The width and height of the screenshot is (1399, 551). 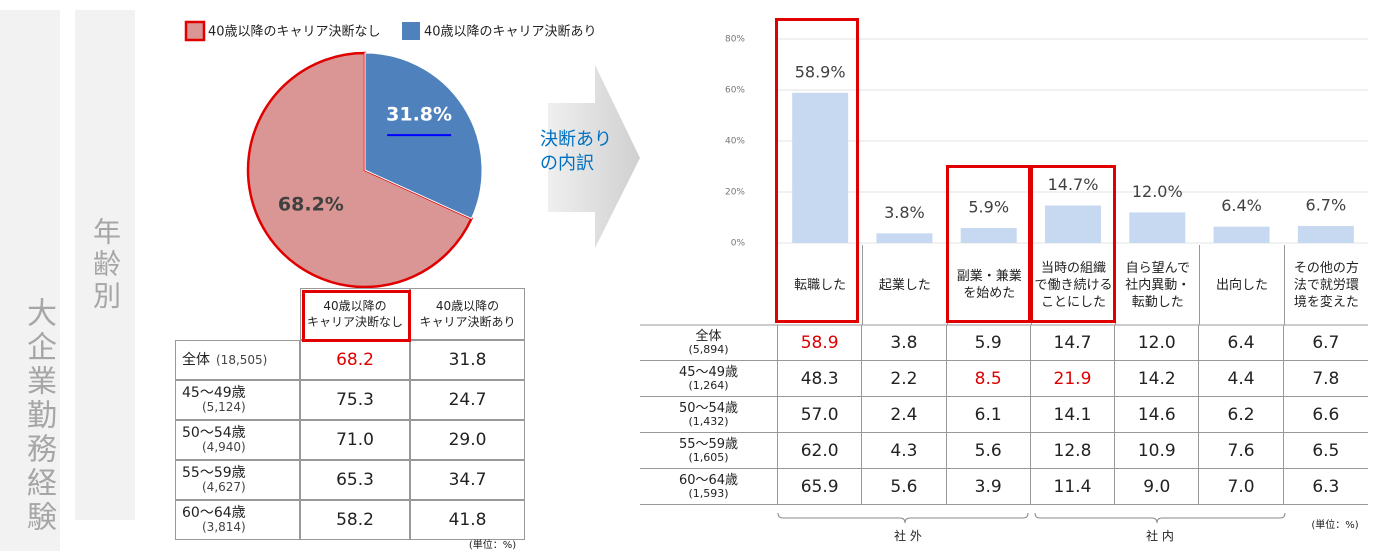 I want to click on bar-label: 12.0%, so click(x=1157, y=191).